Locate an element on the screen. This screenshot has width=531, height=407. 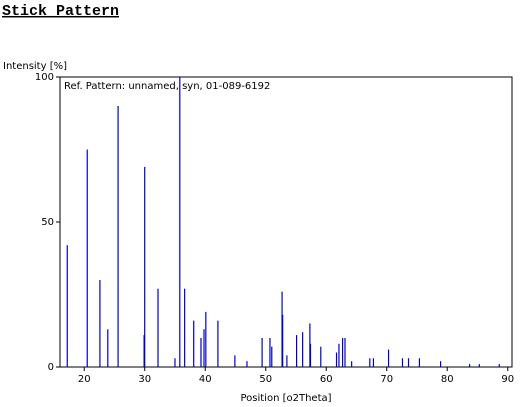
y-axis-label: Intensity [%] is located at coordinates (35, 66).